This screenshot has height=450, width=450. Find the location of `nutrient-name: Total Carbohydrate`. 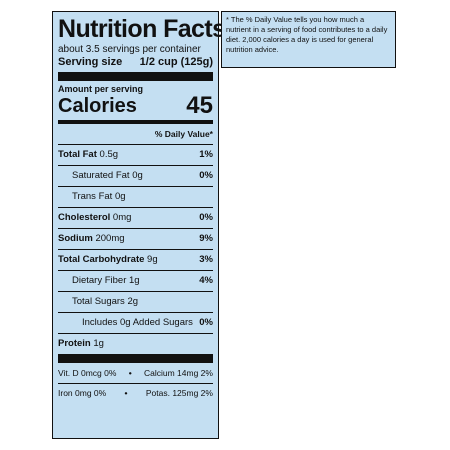

nutrient-name: Total Carbohydrate is located at coordinates (101, 259).